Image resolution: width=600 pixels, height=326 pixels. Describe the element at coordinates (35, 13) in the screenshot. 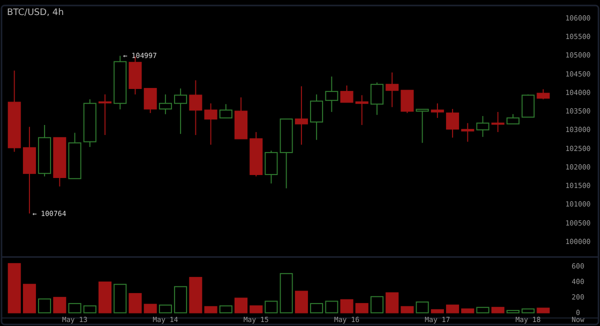

I see `chart-title: BTC/USD, 4h` at that location.